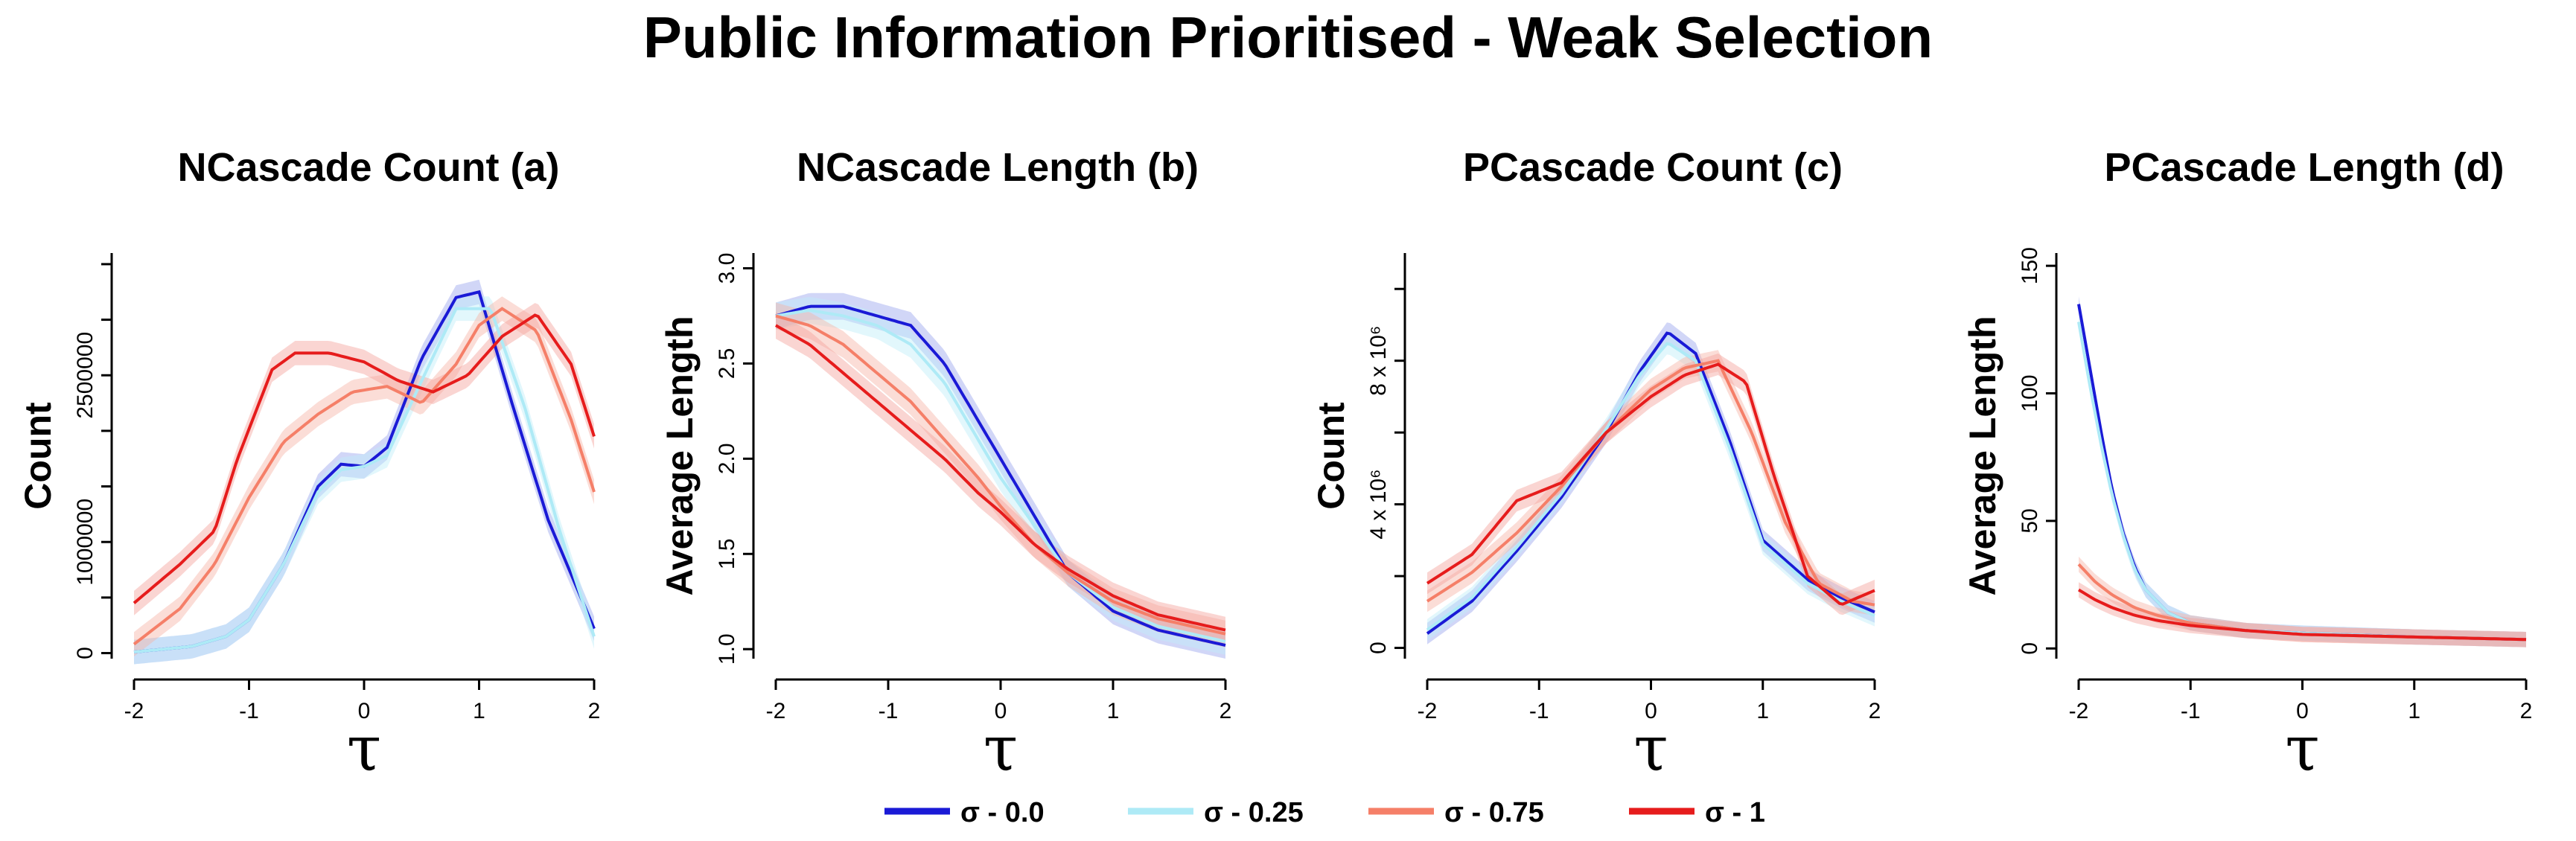 This screenshot has height=841, width=2576. What do you see at coordinates (1378, 505) in the screenshot?
I see `y-tick-label: 4 x 10⁶` at bounding box center [1378, 505].